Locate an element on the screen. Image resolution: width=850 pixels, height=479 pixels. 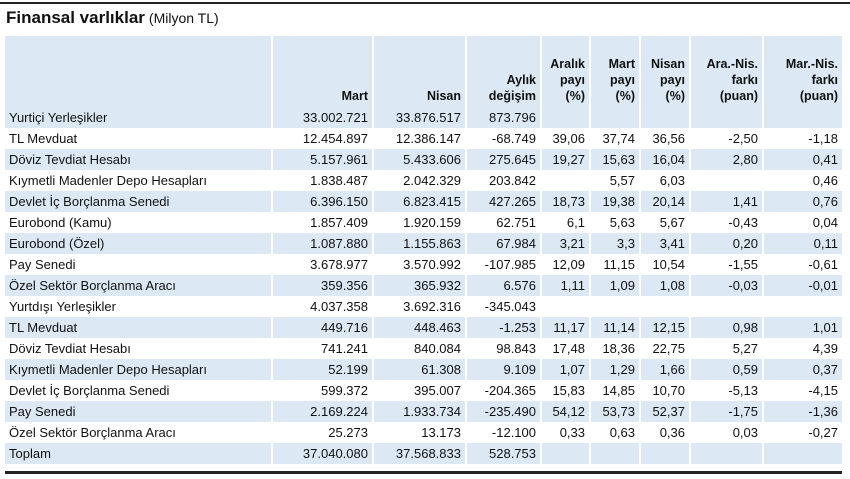
cell: 12.454.897 is located at coordinates (322, 138).